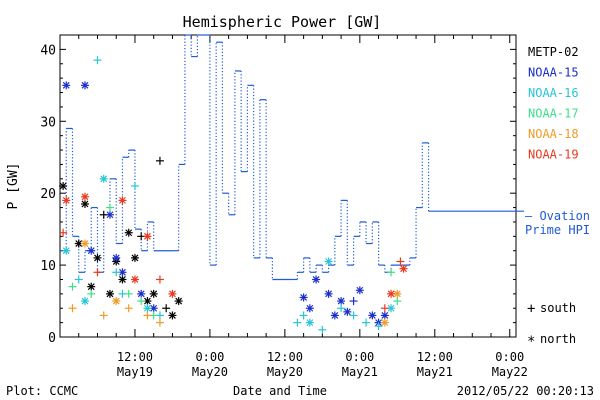 This screenshot has height=400, width=600. I want to click on x-tick-date: May22, so click(510, 372).